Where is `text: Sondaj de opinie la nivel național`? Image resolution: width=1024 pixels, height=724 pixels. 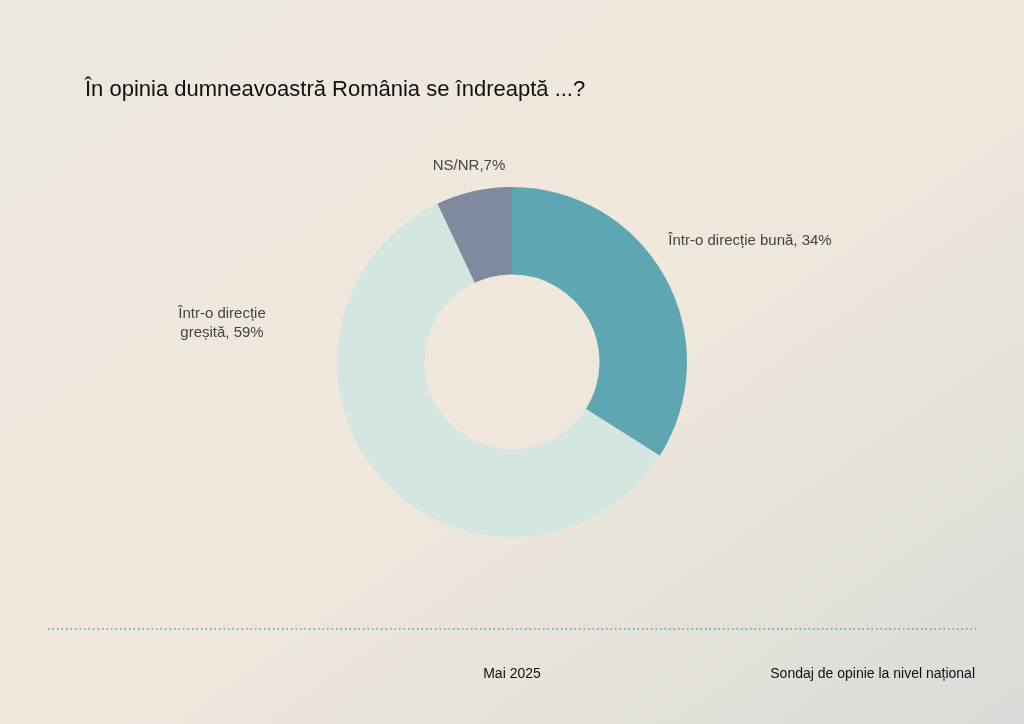 text: Sondaj de opinie la nivel național is located at coordinates (872, 673).